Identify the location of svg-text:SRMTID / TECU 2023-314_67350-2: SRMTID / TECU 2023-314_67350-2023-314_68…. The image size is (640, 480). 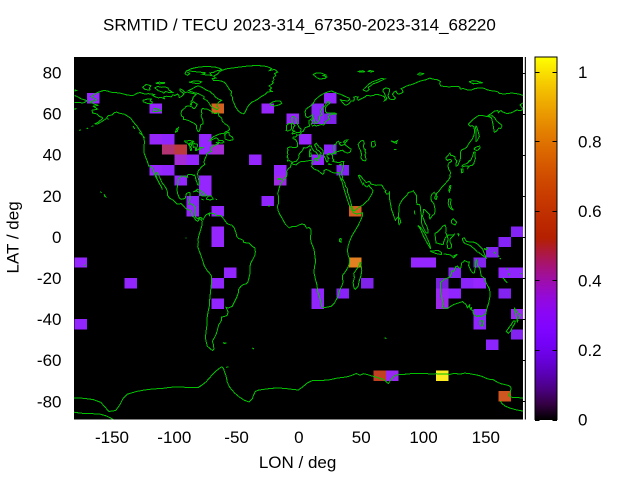
(299, 25).